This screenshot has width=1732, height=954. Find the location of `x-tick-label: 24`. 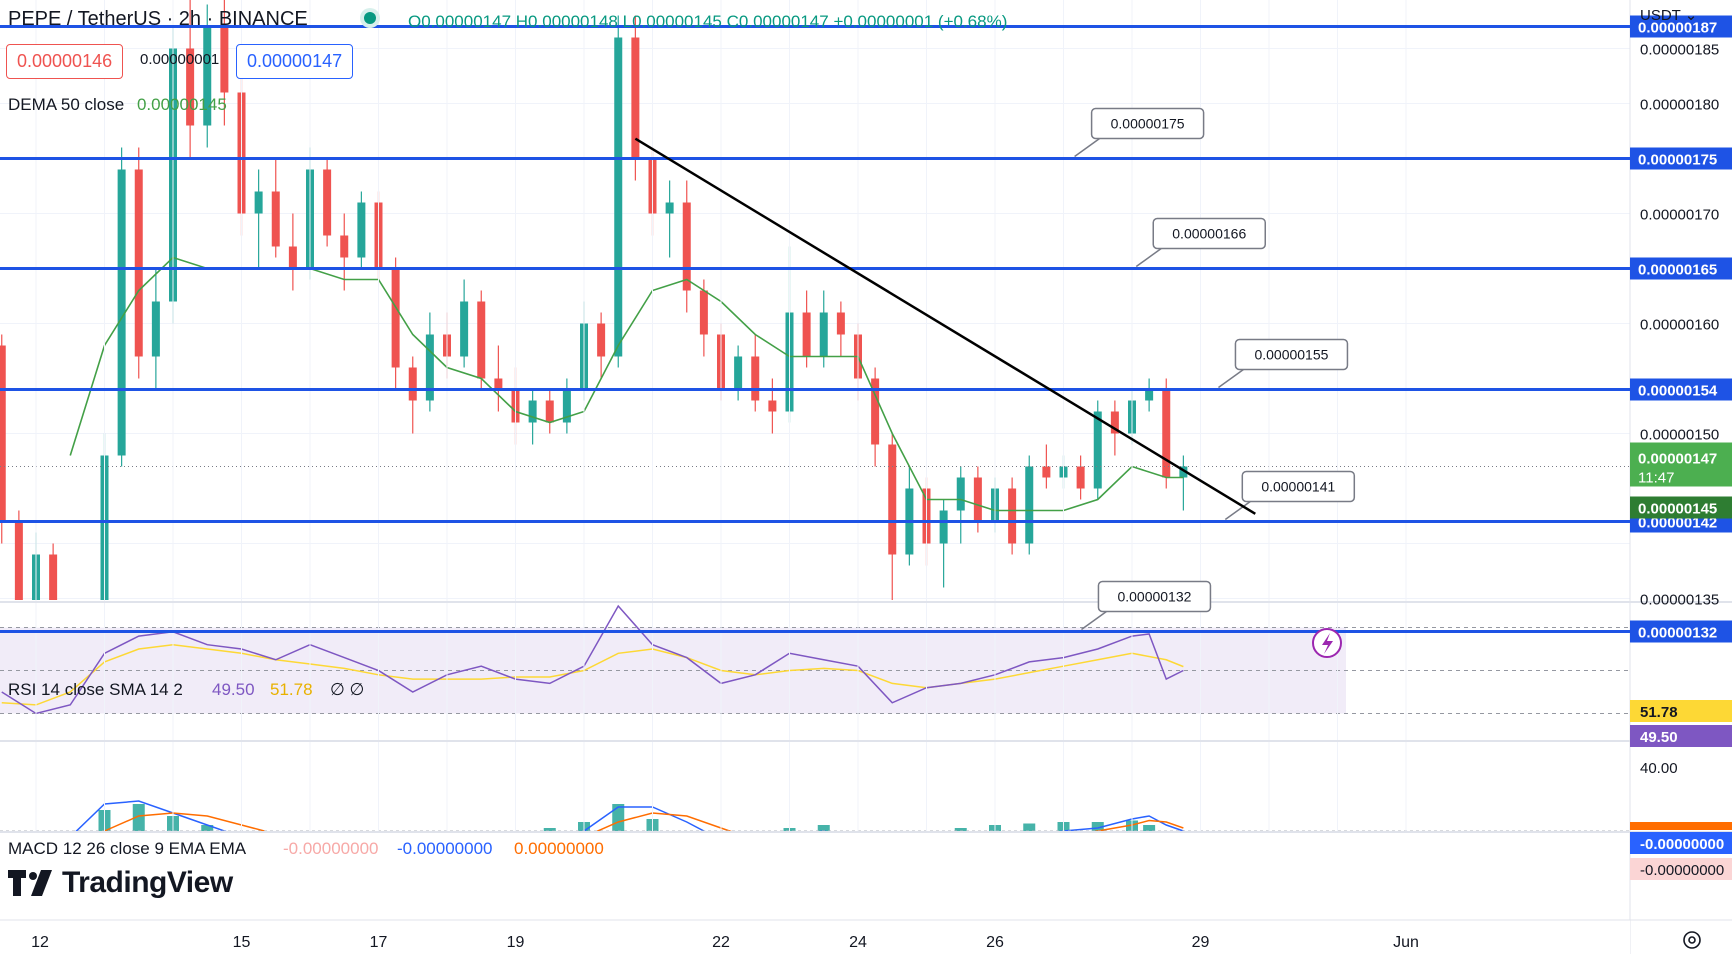

x-tick-label: 24 is located at coordinates (858, 942).